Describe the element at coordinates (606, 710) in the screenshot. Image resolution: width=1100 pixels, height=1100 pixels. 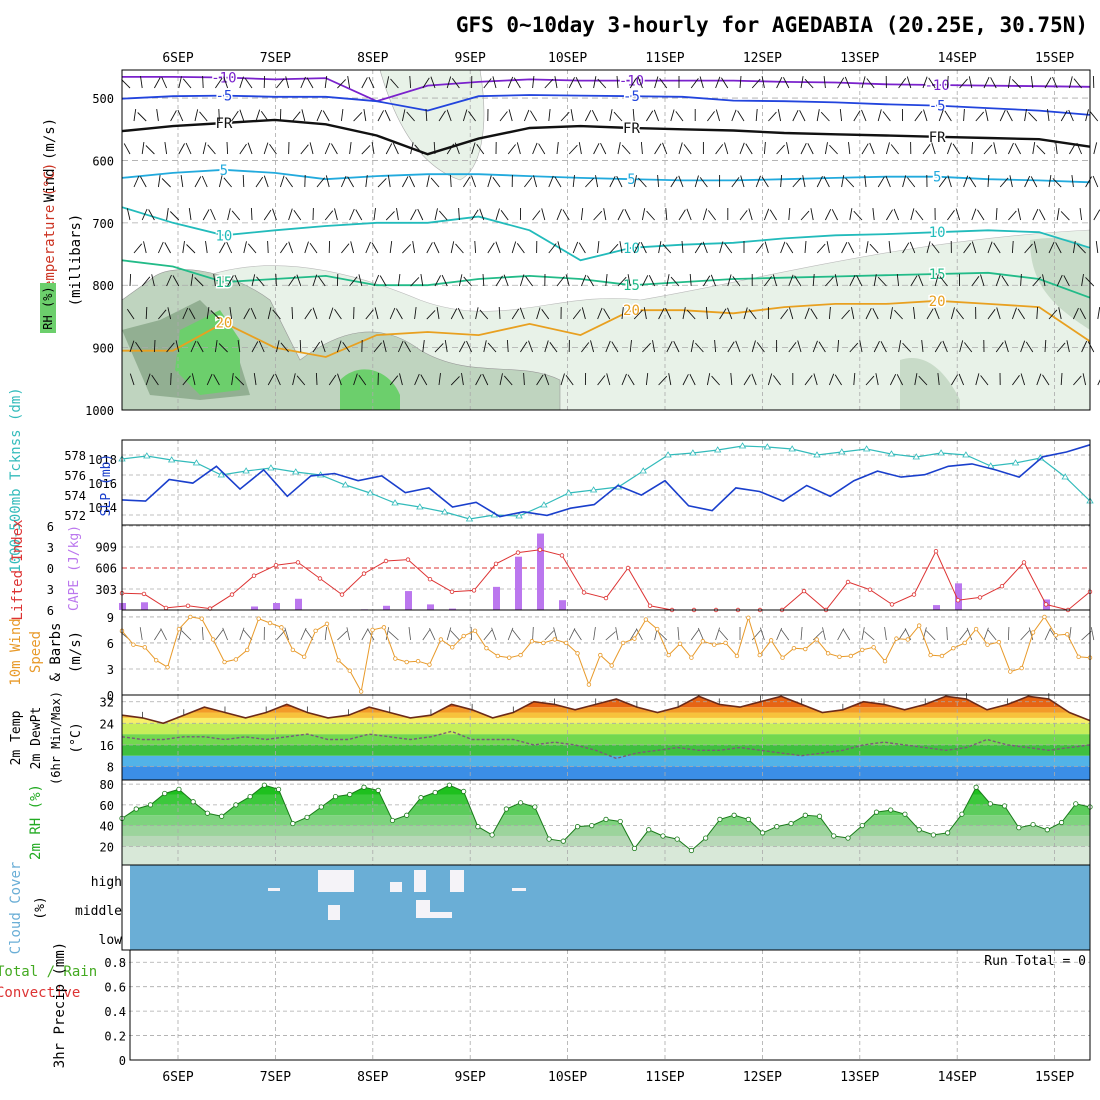
I see `temp-band` at that location.